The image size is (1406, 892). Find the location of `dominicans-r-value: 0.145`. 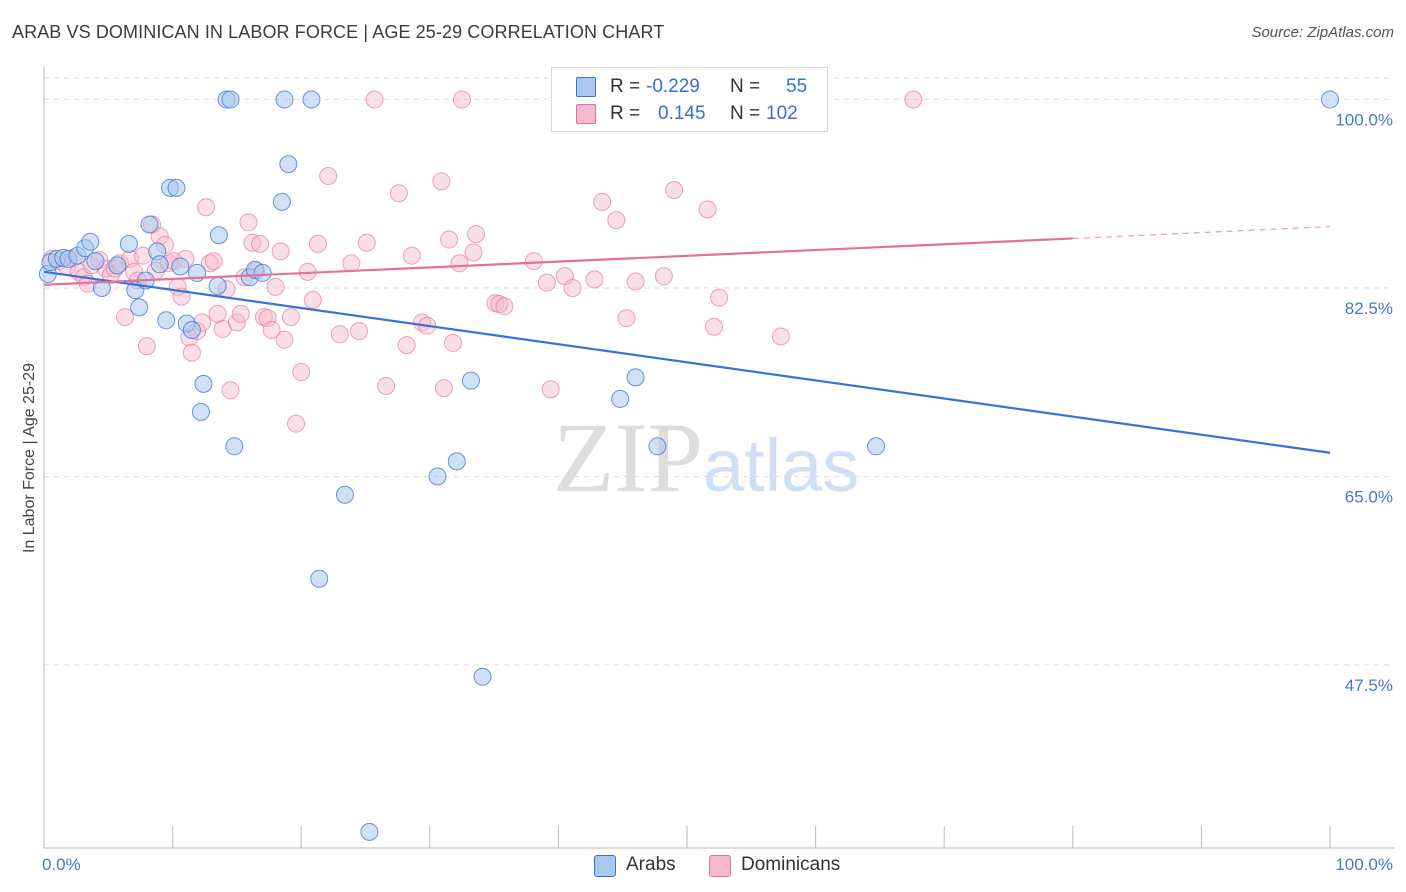

dominicans-r-value: 0.145 is located at coordinates (682, 113).